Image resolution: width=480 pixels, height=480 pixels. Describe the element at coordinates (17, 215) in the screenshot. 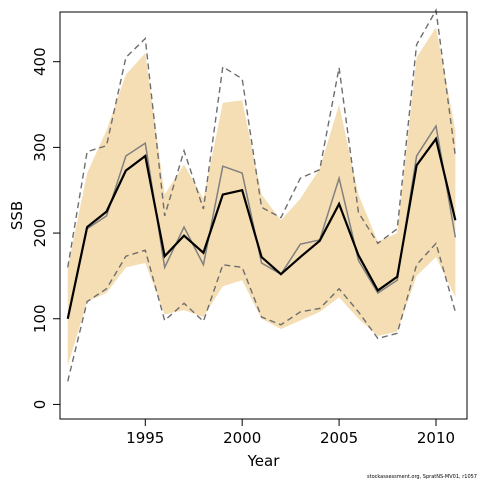

I see `y-axis-title: SSB` at that location.